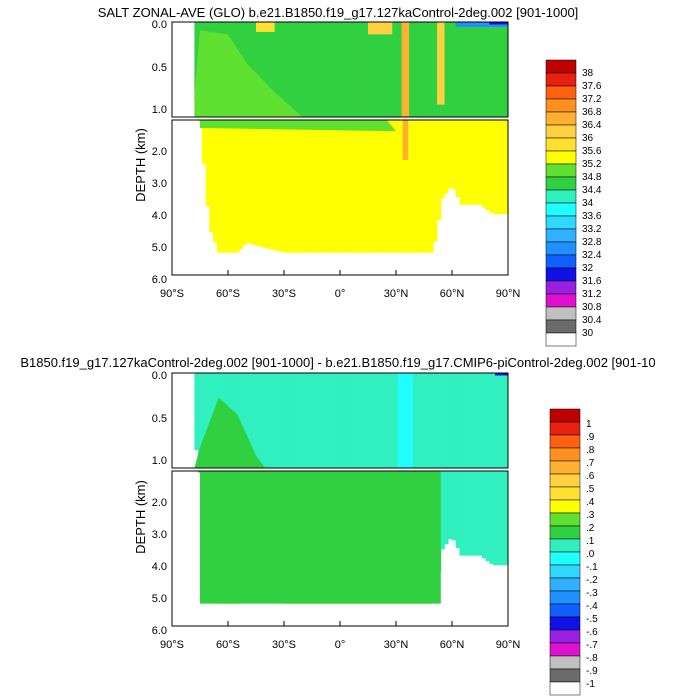  What do you see at coordinates (172, 294) in the screenshot?
I see `panel-1-xtick-90S: 90°S` at bounding box center [172, 294].